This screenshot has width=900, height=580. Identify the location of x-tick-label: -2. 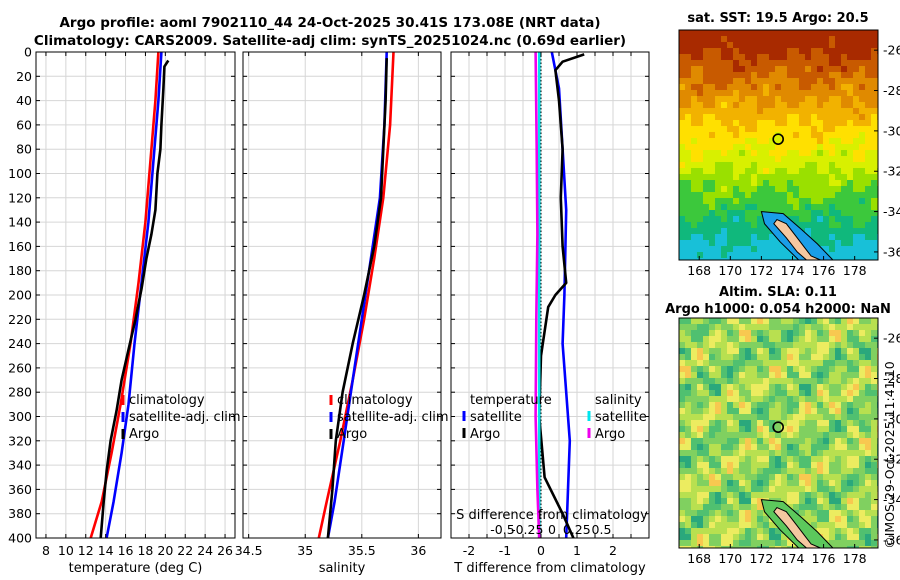
(469, 550).